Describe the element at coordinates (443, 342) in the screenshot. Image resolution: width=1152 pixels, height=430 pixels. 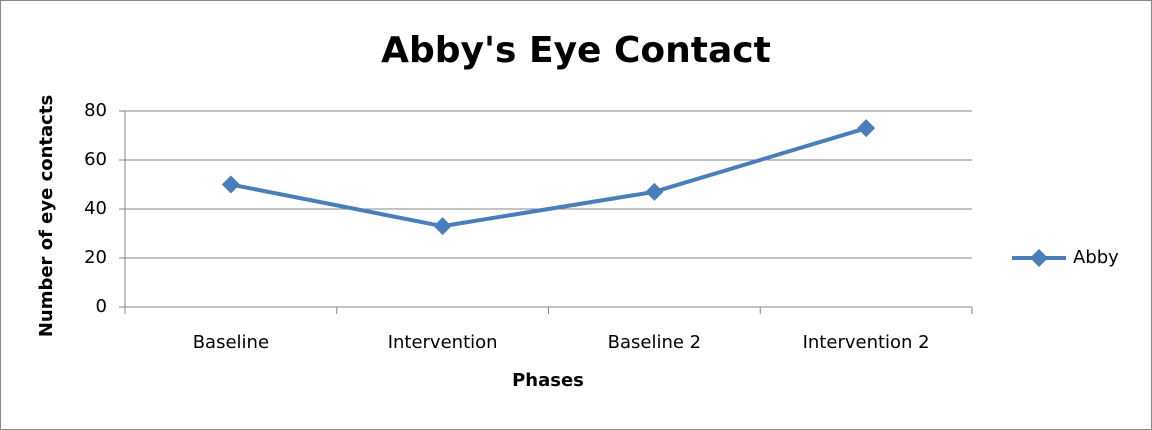
I see `x-tick-label: Intervention` at that location.